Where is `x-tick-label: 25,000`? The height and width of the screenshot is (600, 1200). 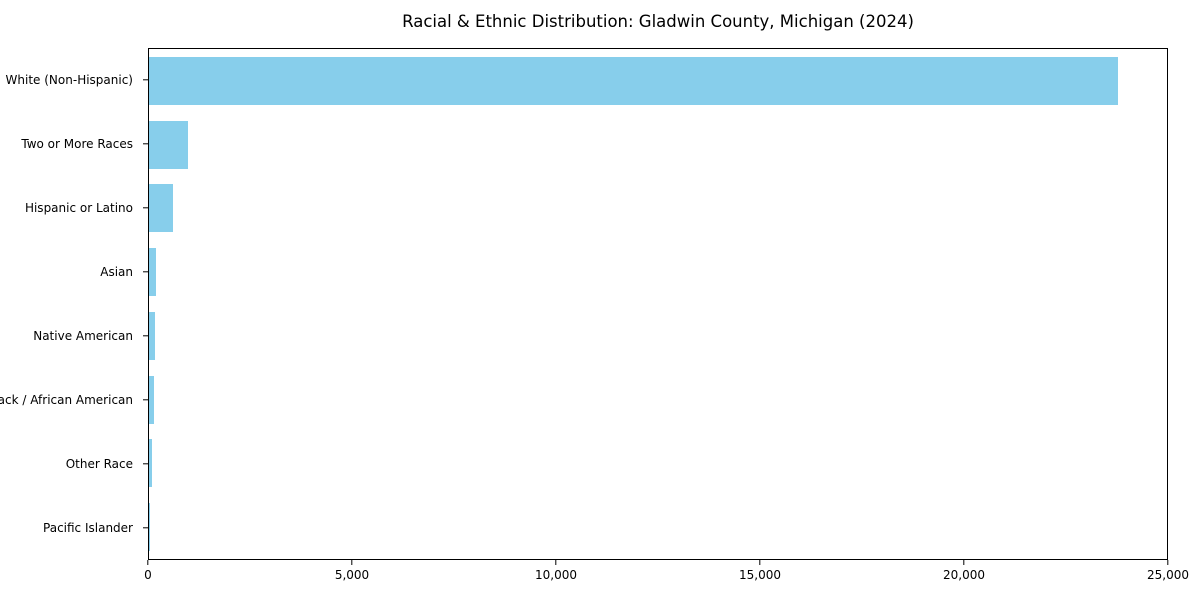
x-tick-label: 25,000 is located at coordinates (1168, 575).